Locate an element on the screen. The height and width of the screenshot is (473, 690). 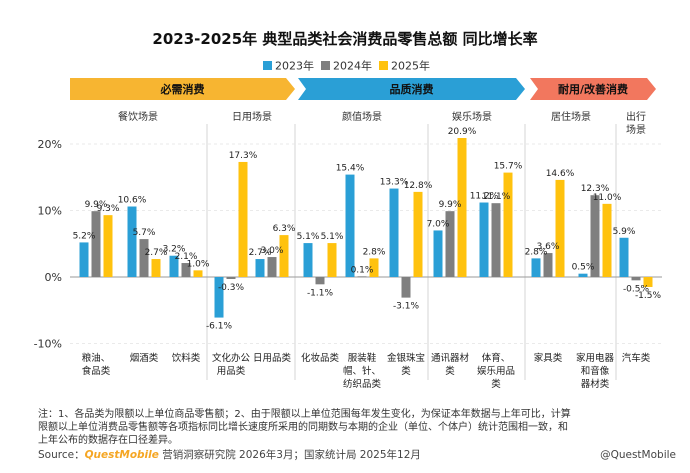
category-label-7: 纺织品类 is located at coordinates (362, 384).